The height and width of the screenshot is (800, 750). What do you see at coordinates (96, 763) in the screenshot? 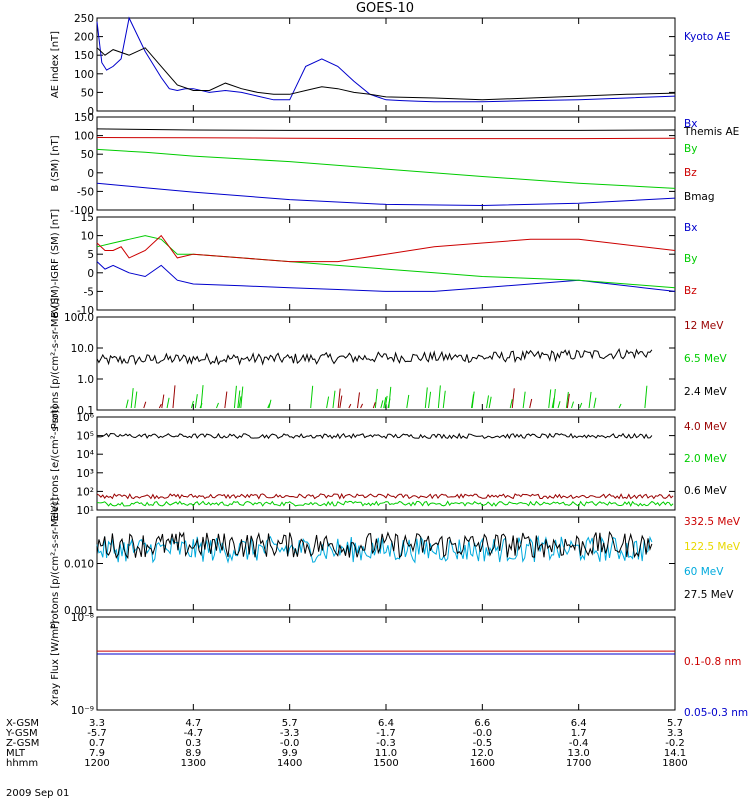
I see `x-tick-label: 1200` at bounding box center [96, 763].